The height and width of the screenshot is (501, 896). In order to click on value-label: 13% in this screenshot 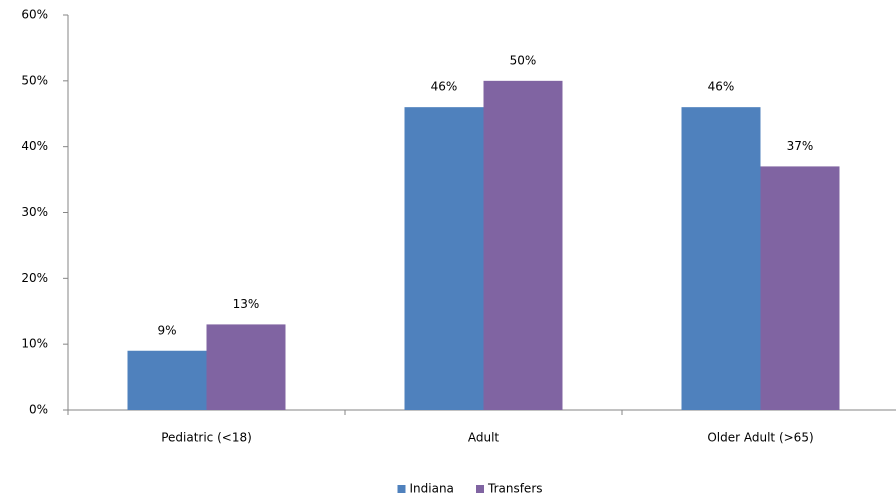, I will do `click(246, 304)`.